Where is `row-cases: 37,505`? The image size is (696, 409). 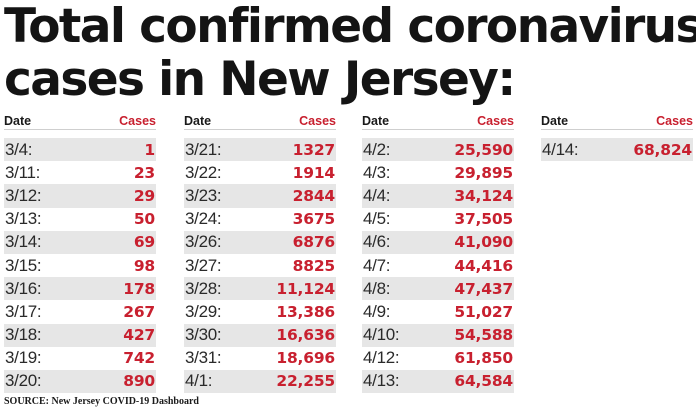
row-cases: 37,505 is located at coordinates (483, 219).